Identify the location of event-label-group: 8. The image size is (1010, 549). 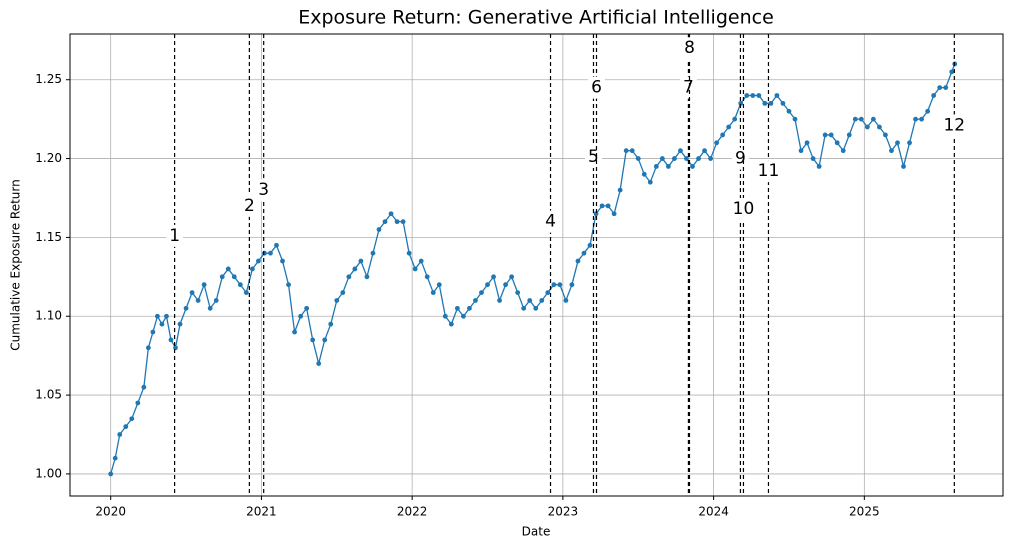
(689, 48).